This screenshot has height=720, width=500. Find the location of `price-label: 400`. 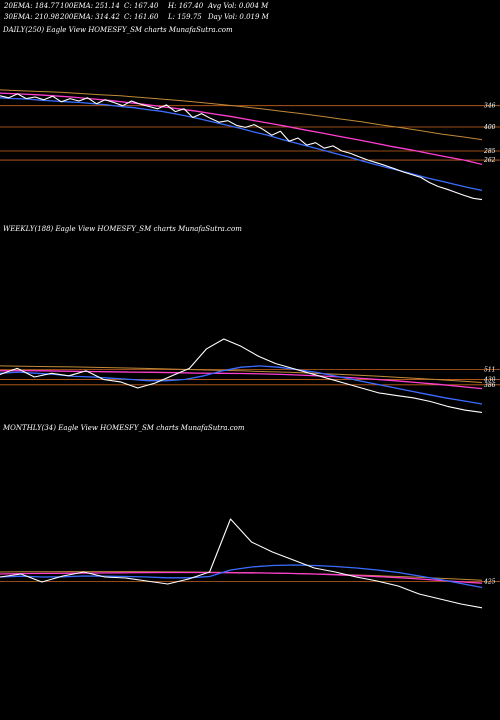

price-label: 400 is located at coordinates (489, 127).